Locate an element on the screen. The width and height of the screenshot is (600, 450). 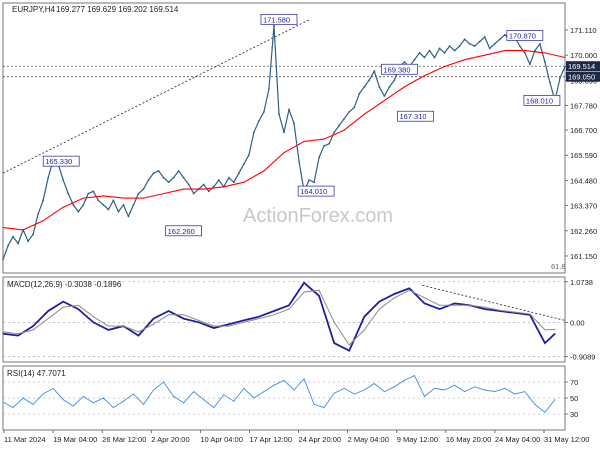
y-tick-label: 164.480 is located at coordinates (583, 180).